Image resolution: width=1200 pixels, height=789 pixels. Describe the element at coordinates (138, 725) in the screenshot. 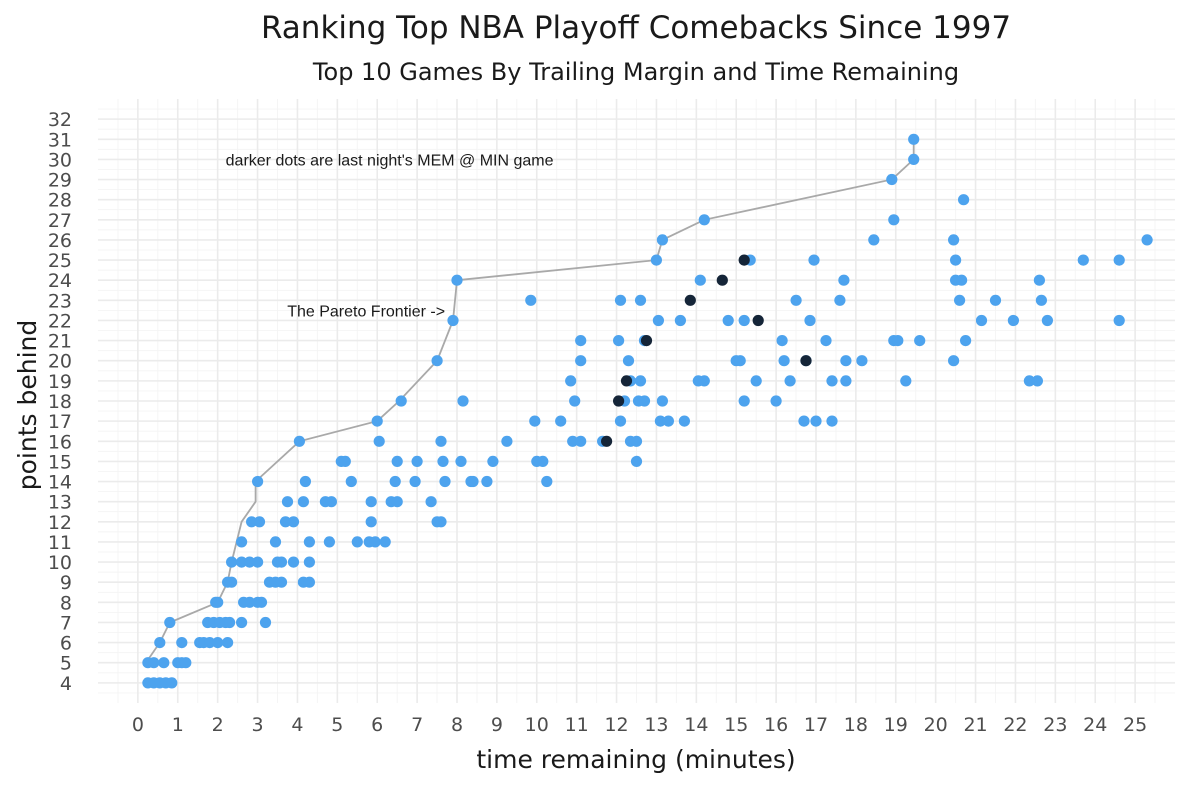

I see `x-tick-label: 0` at that location.